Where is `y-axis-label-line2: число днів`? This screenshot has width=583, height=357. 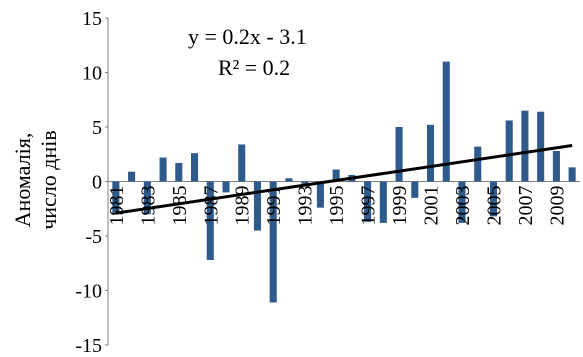 y-axis-label-line2: число днів is located at coordinates (48, 180).